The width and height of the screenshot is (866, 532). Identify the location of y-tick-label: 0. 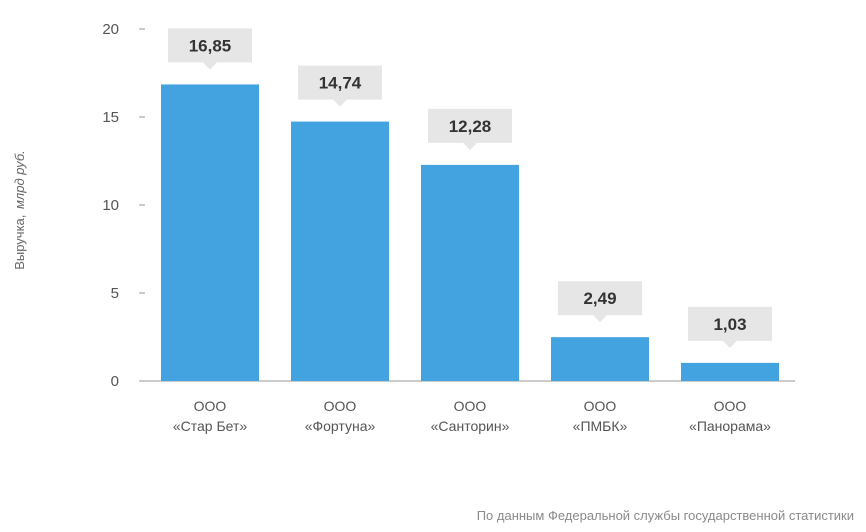
(115, 381).